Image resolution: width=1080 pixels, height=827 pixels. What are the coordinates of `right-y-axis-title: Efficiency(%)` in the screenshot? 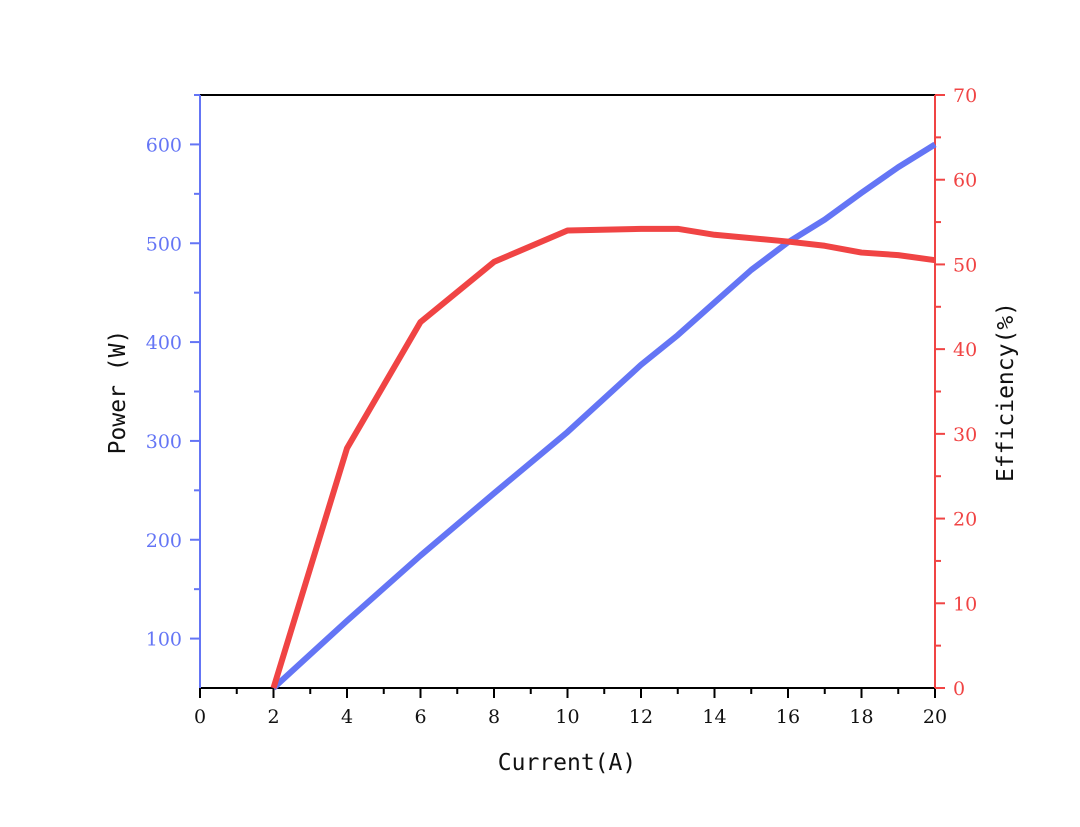 It's located at (1006, 392).